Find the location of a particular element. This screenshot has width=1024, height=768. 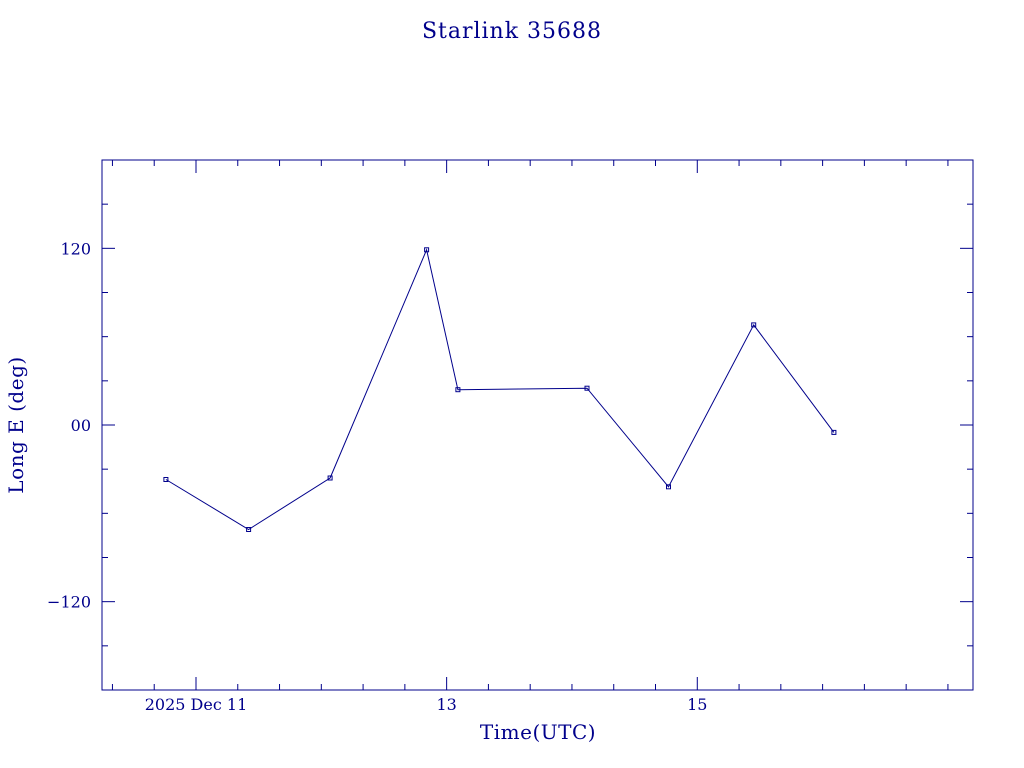

x-tick-label: 2025 Dec 11 is located at coordinates (196, 704).